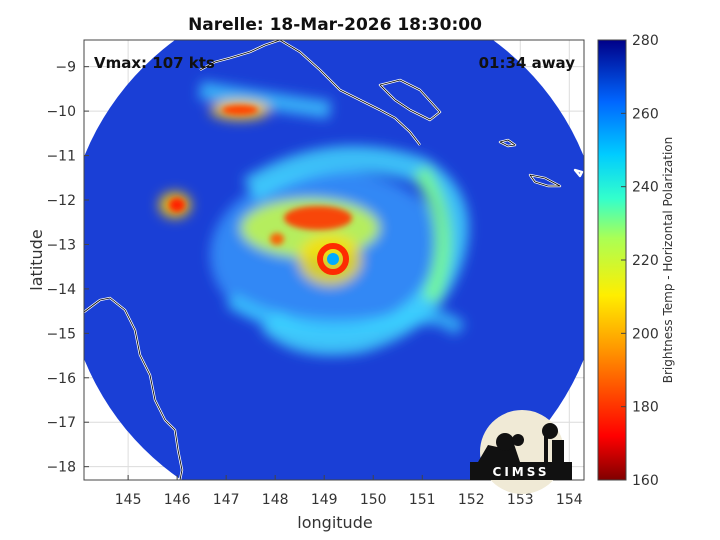  What do you see at coordinates (373, 500) in the screenshot?
I see `x-tick-label-5: 150` at bounding box center [373, 500].